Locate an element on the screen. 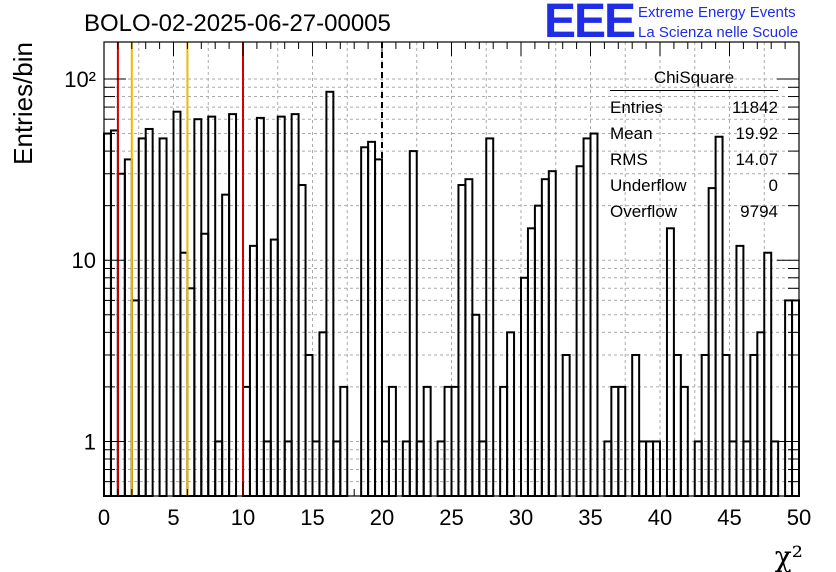 This screenshot has height=572, width=836. stats-label: Underflow is located at coordinates (648, 185).